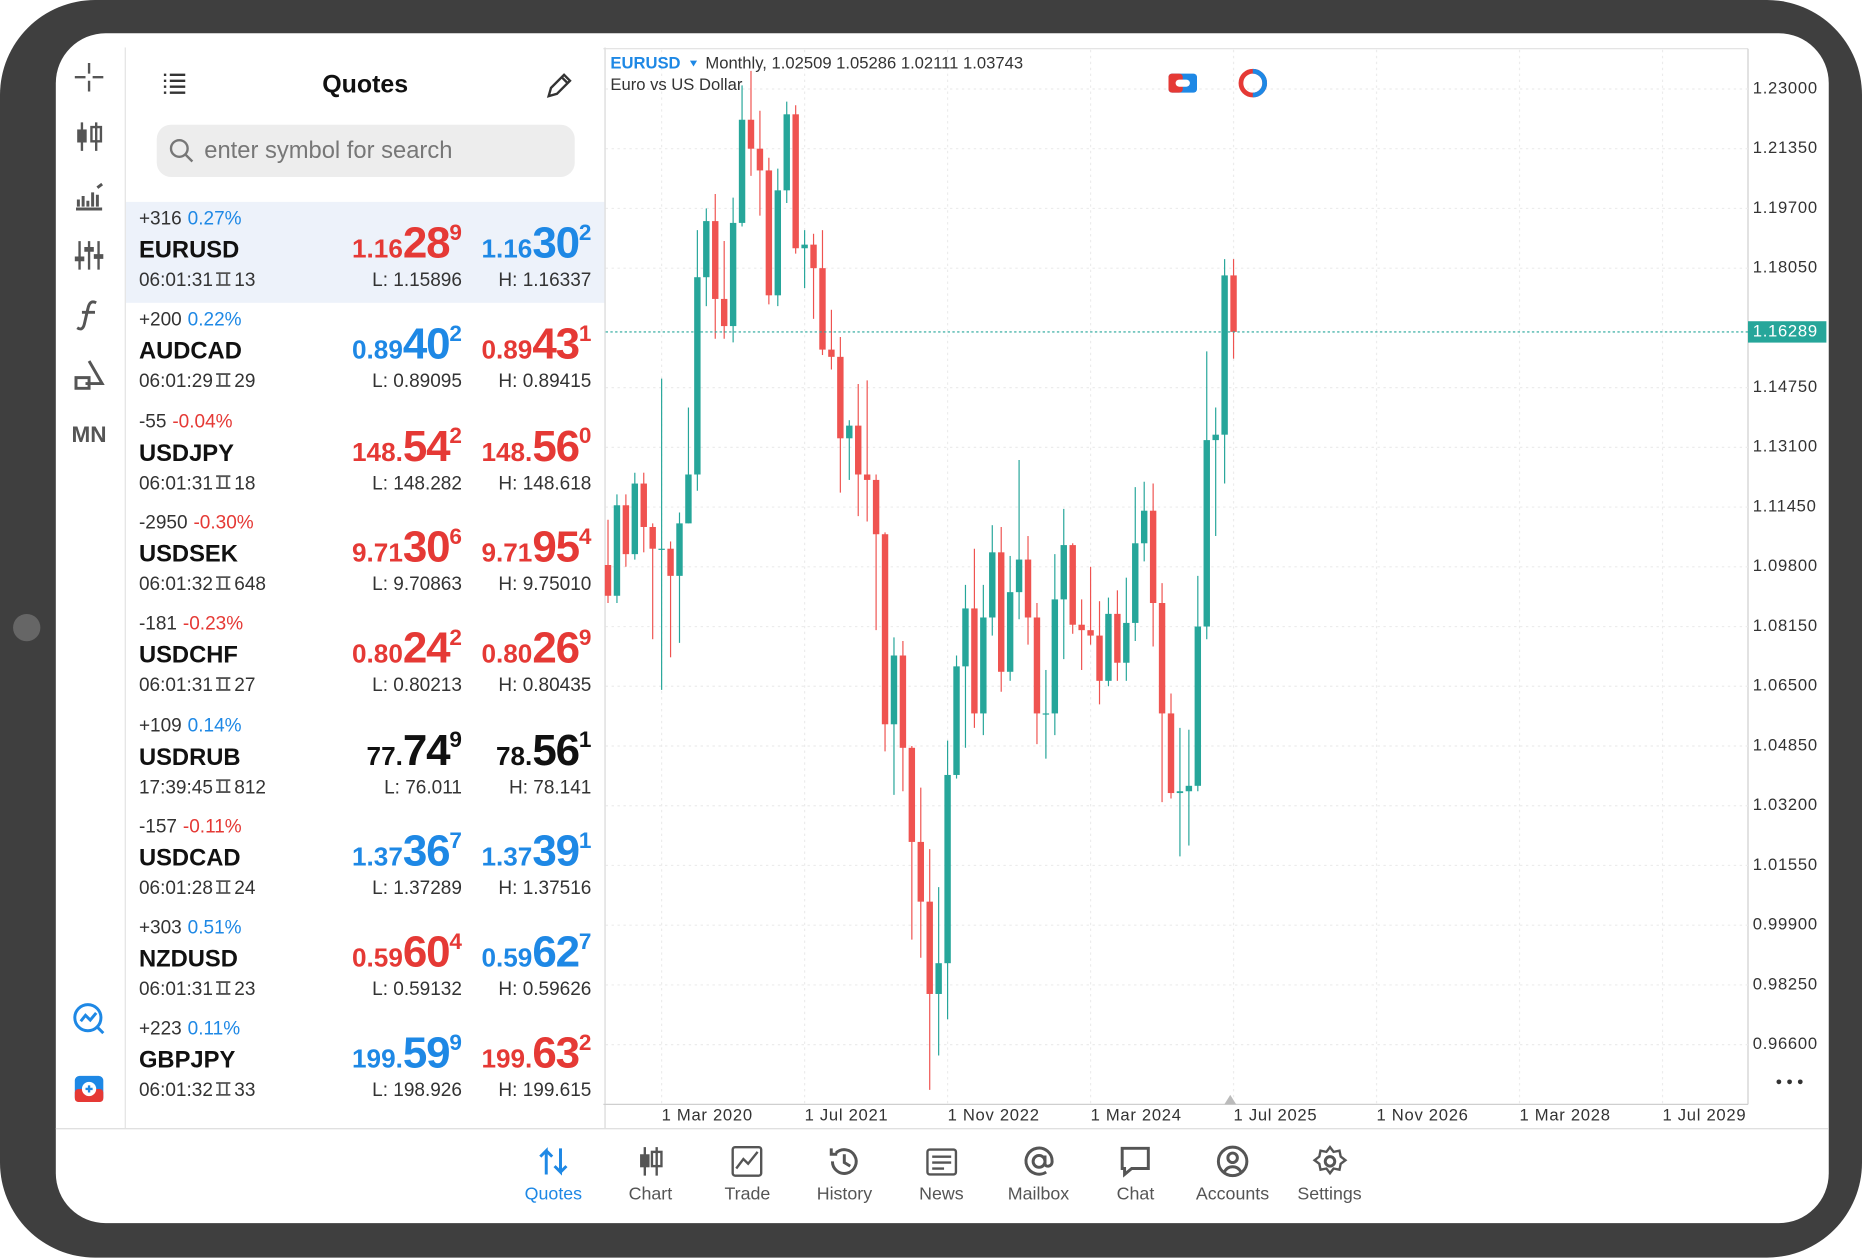 The width and height of the screenshot is (1862, 1258). What do you see at coordinates (89, 435) in the screenshot?
I see `timeframe-button: MN` at bounding box center [89, 435].